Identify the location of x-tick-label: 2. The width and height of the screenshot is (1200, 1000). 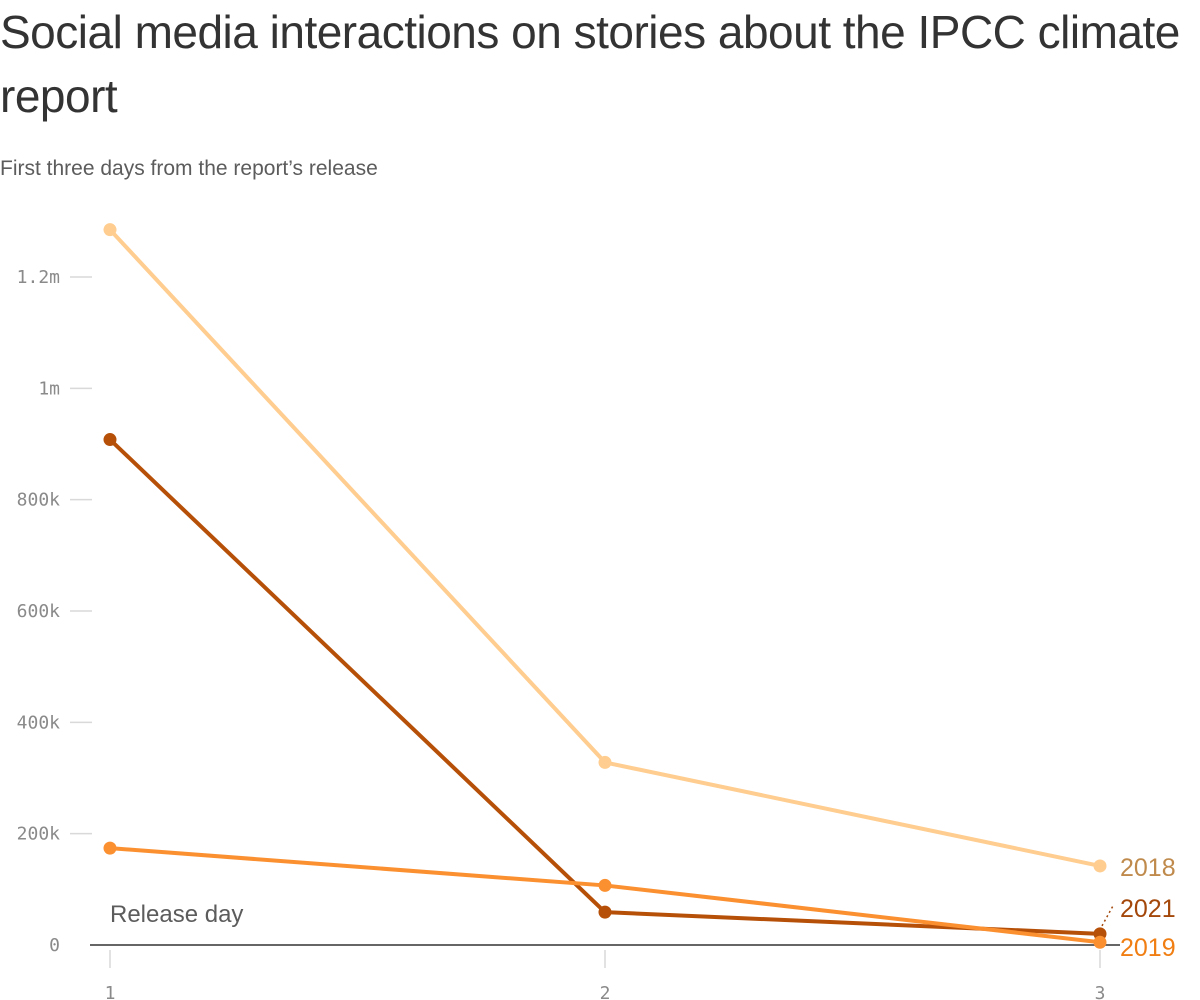
(605, 991).